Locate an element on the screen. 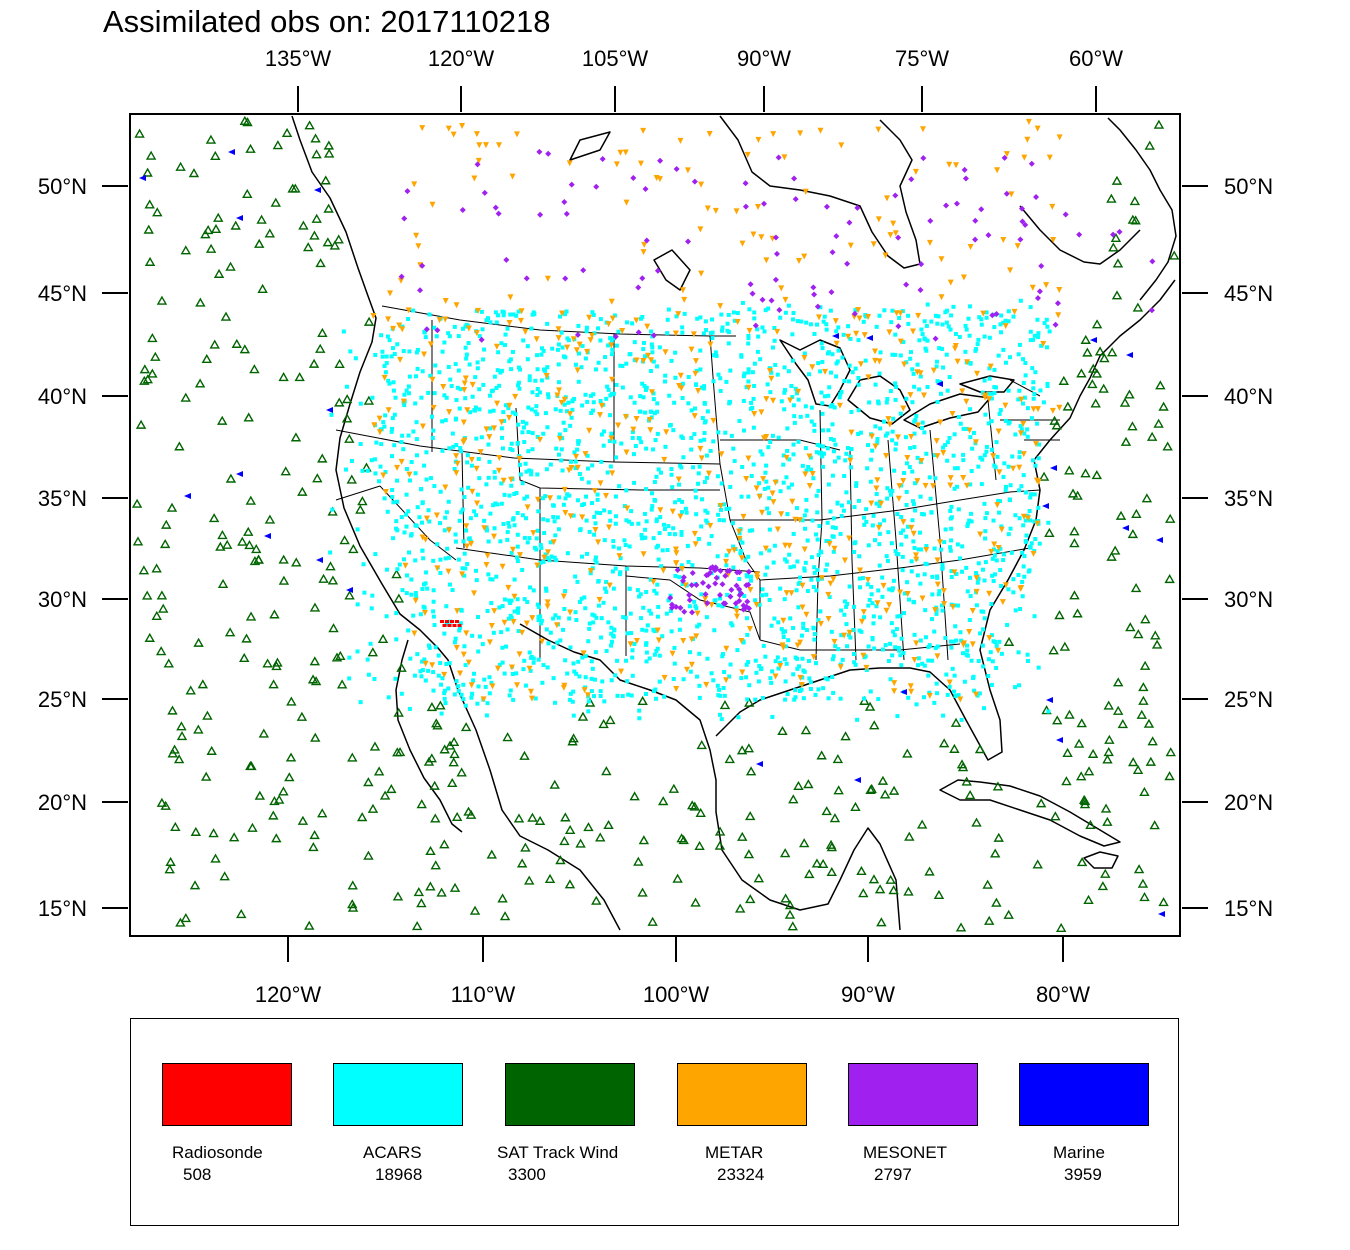  marine-marker is located at coordinates (267, 536).